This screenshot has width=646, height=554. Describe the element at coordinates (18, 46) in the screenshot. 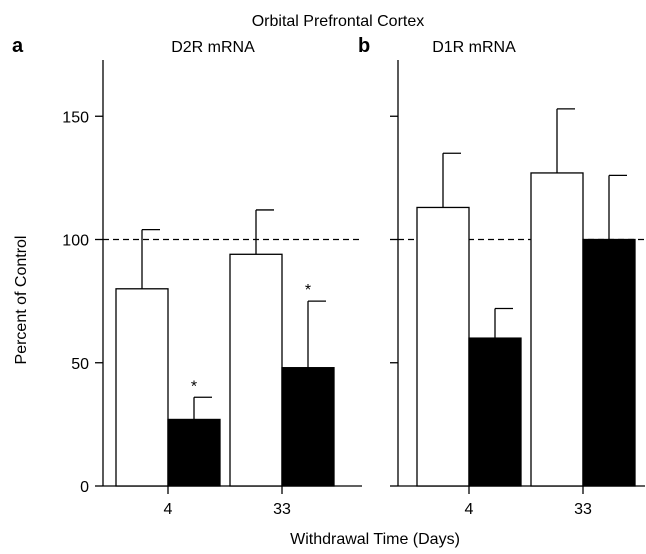

I see `panel-letter: a` at that location.